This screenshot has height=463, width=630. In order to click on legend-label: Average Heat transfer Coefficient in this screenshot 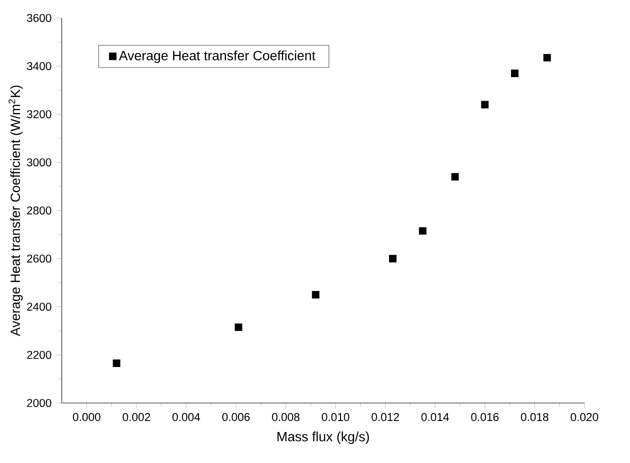, I will do `click(217, 56)`.